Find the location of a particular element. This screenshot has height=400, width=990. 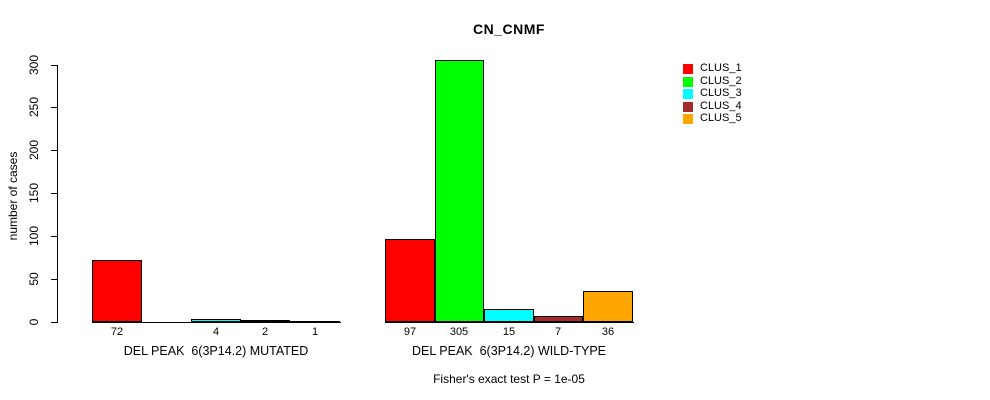

y-tick-label: 200 is located at coordinates (34, 150).